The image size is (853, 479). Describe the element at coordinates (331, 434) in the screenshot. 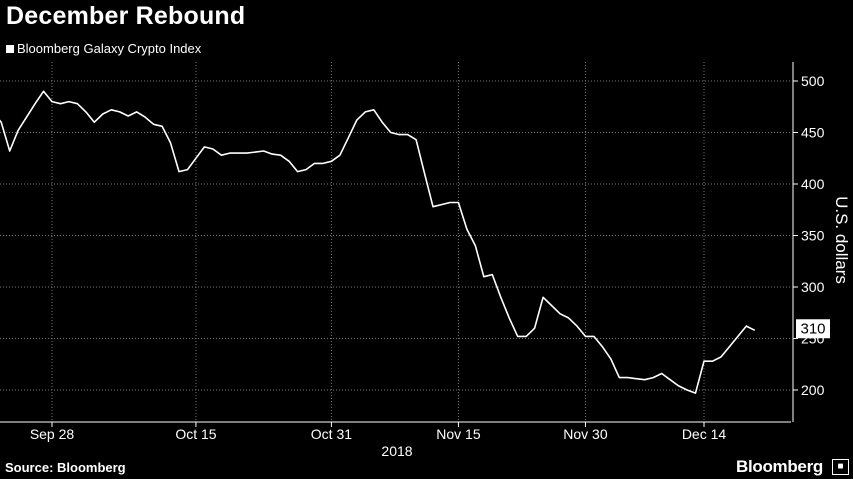

I see `x-tick-label: Oct 31` at that location.